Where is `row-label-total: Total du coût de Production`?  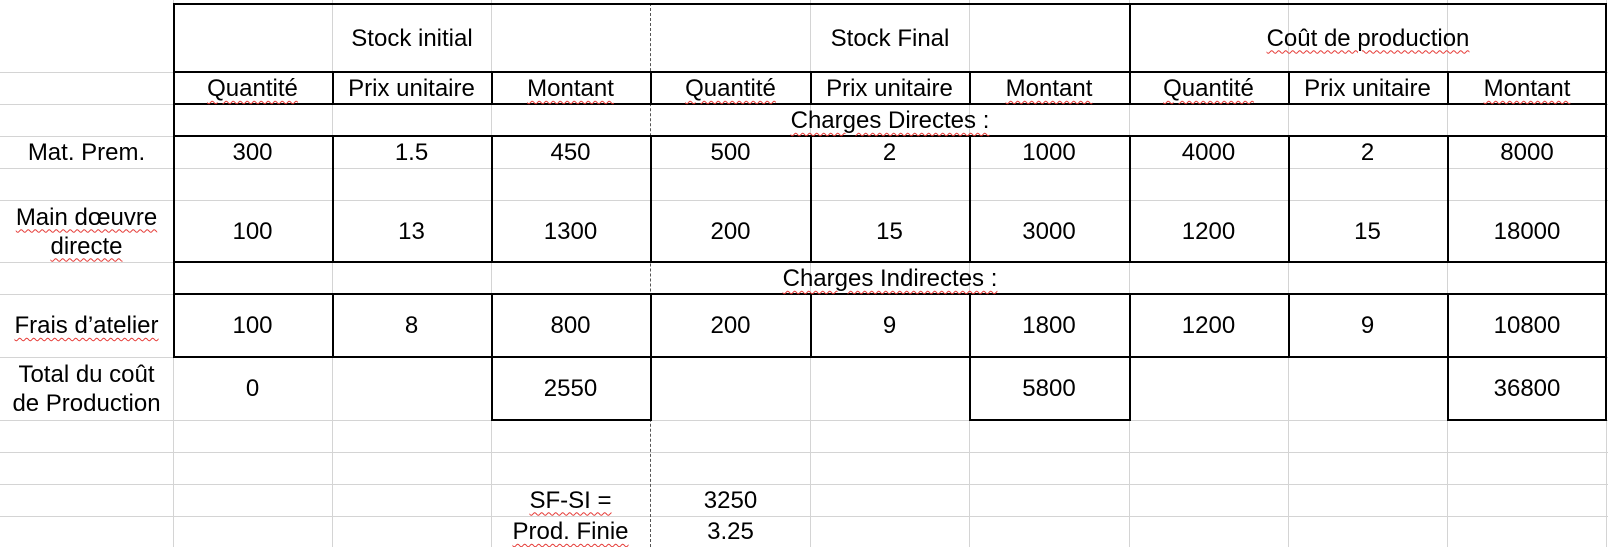 row-label-total: Total du coût de Production is located at coordinates (86, 388).